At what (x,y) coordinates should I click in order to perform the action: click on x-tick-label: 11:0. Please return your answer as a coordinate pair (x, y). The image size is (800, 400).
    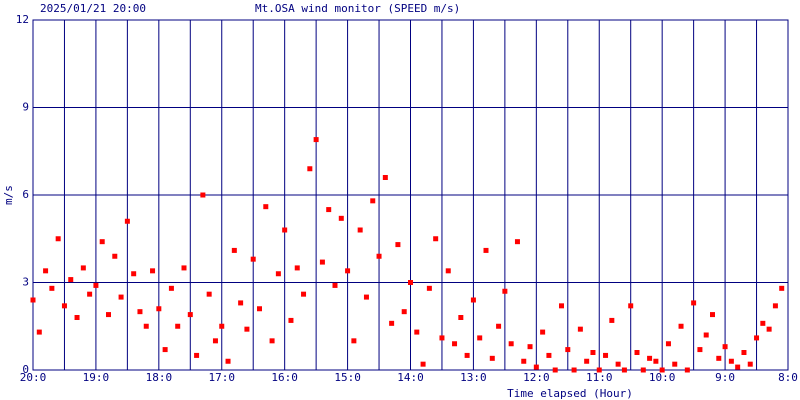
    Looking at the image, I should click on (599, 377).